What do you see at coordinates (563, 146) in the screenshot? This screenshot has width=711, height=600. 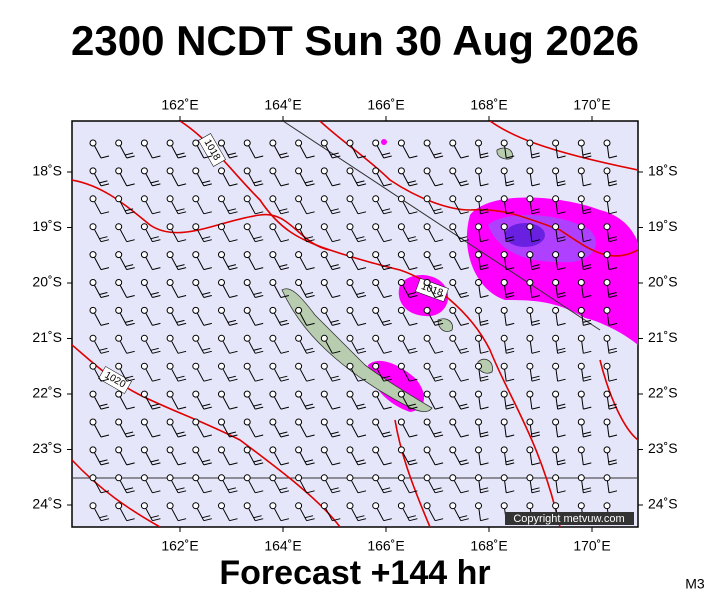 I see `isobar` at bounding box center [563, 146].